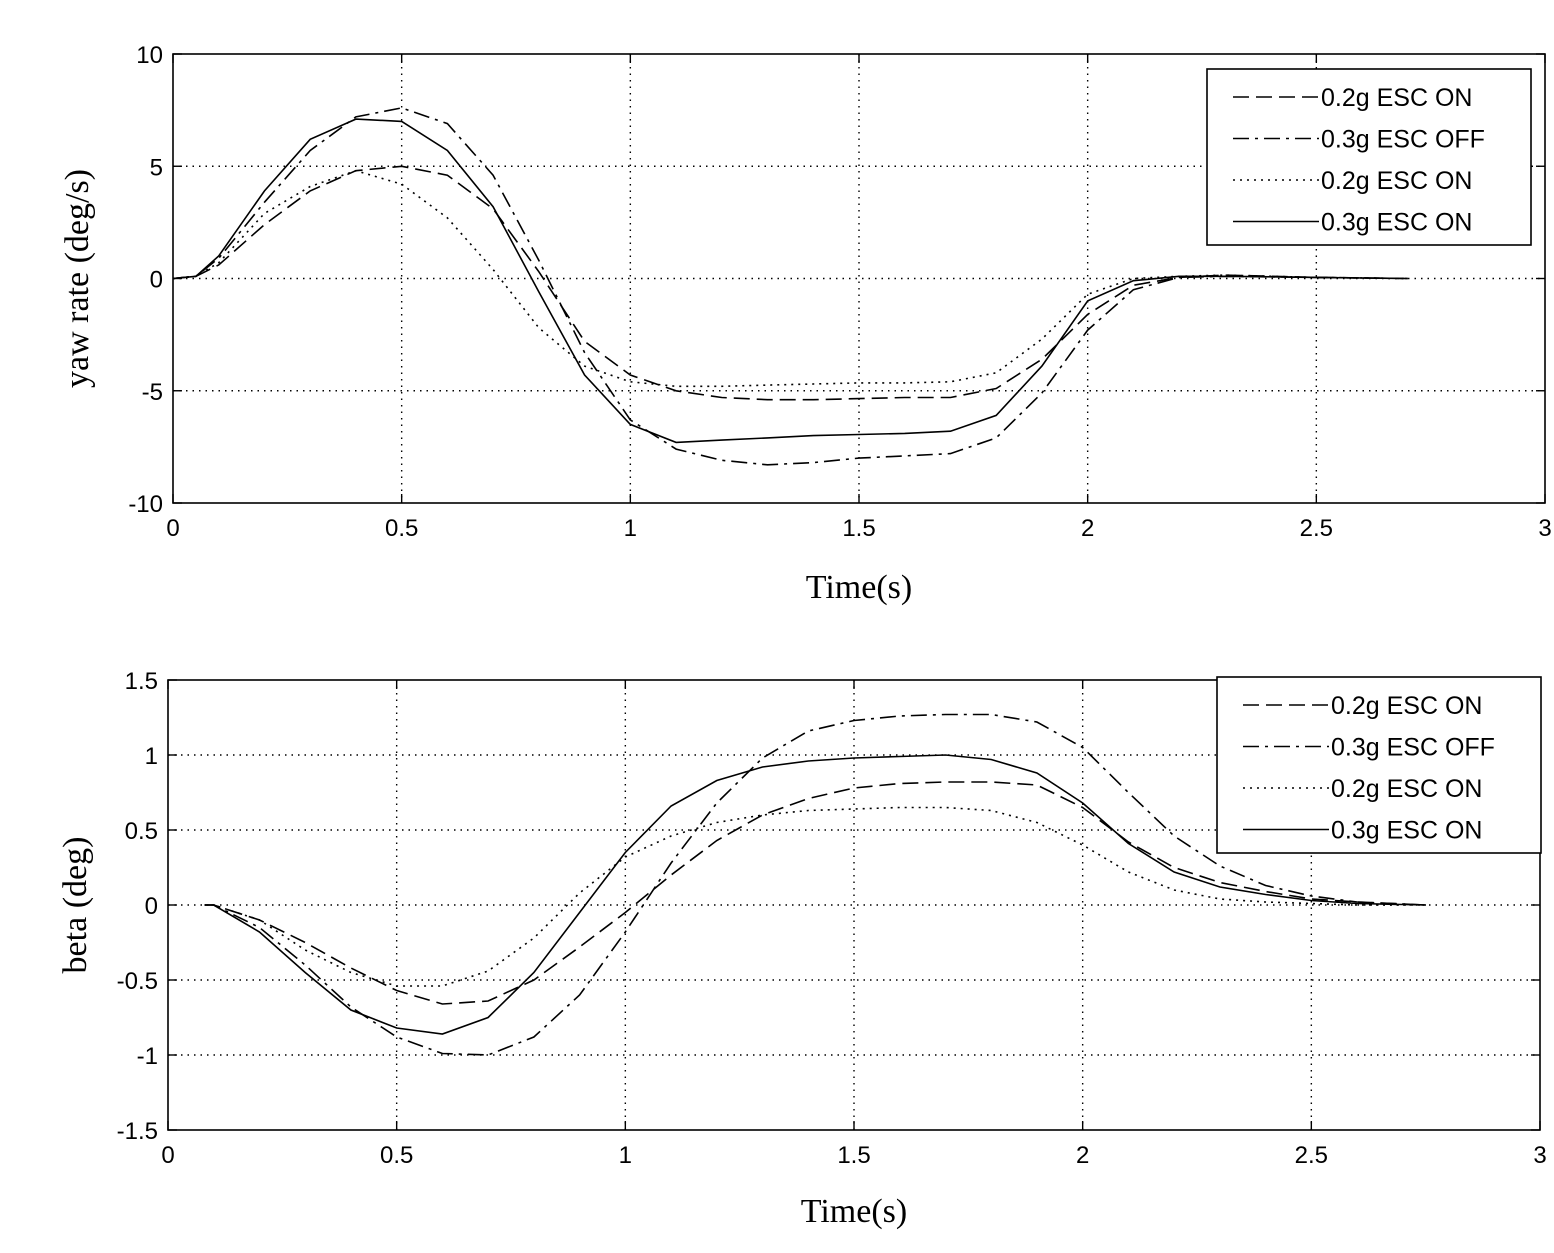  Describe the element at coordinates (156, 167) in the screenshot. I see `y-tick-label: 5` at that location.